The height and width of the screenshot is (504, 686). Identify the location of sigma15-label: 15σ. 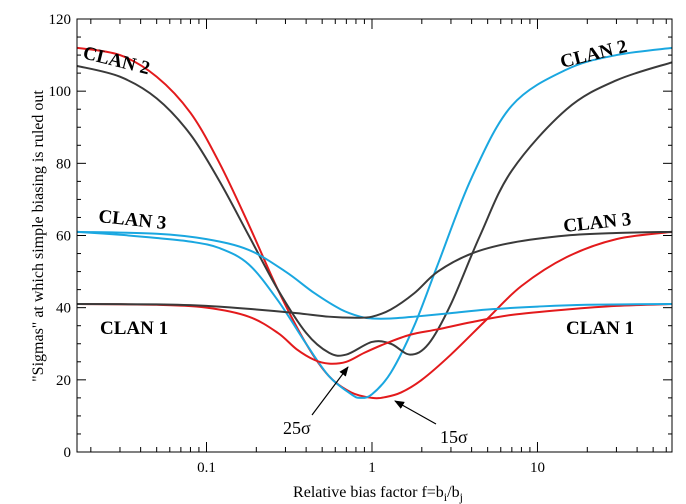
(454, 437).